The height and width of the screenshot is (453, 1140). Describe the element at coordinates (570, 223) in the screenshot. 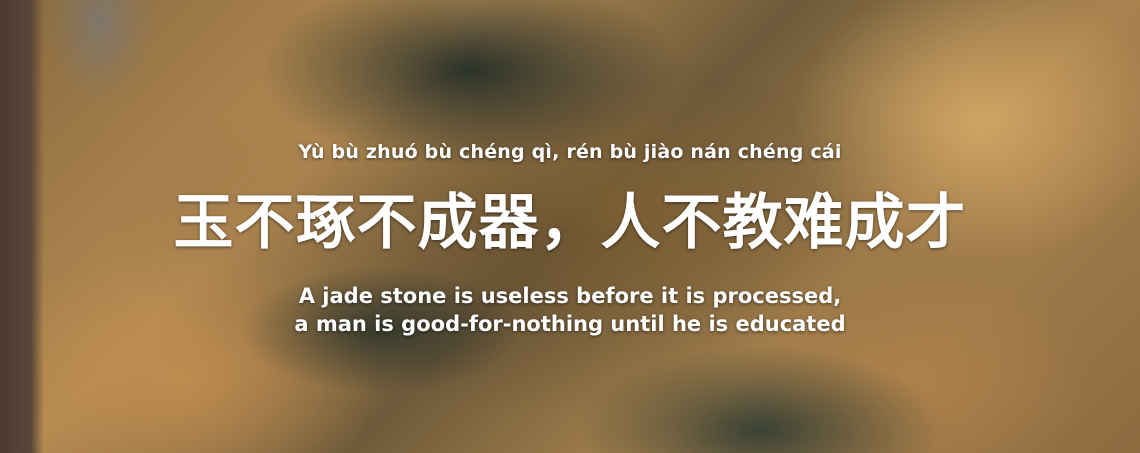

I see `quote-chinese: 玉不琢不成器，人不教难成才` at that location.